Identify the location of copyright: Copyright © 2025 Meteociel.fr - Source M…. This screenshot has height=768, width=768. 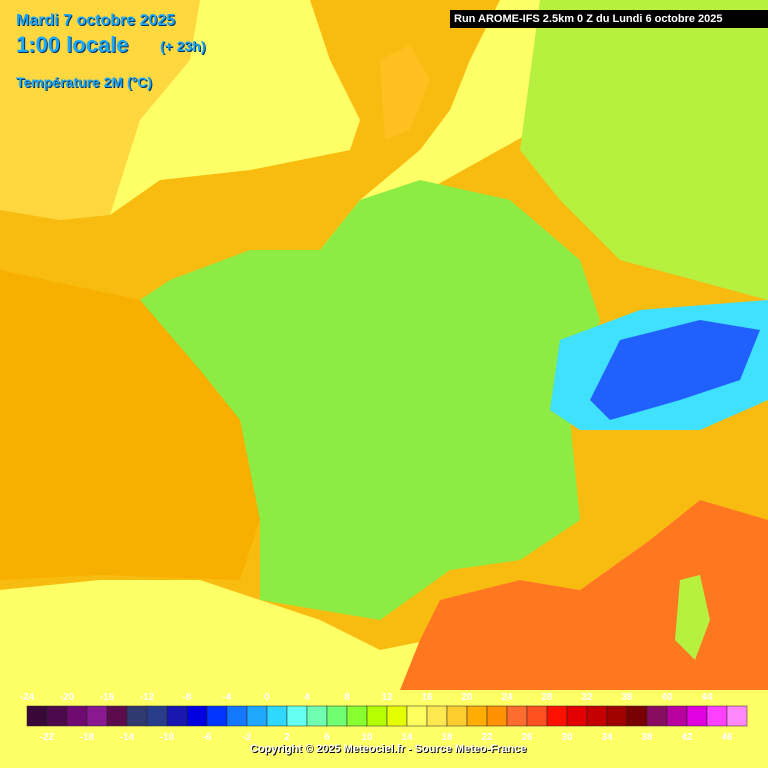
(388, 749).